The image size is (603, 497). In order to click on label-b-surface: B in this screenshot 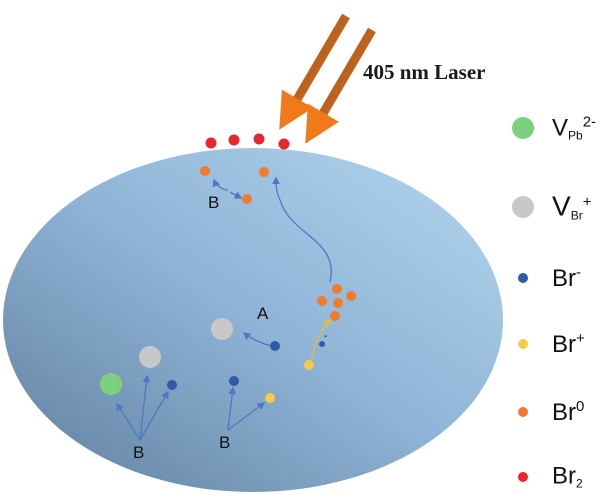, I will do `click(214, 202)`.